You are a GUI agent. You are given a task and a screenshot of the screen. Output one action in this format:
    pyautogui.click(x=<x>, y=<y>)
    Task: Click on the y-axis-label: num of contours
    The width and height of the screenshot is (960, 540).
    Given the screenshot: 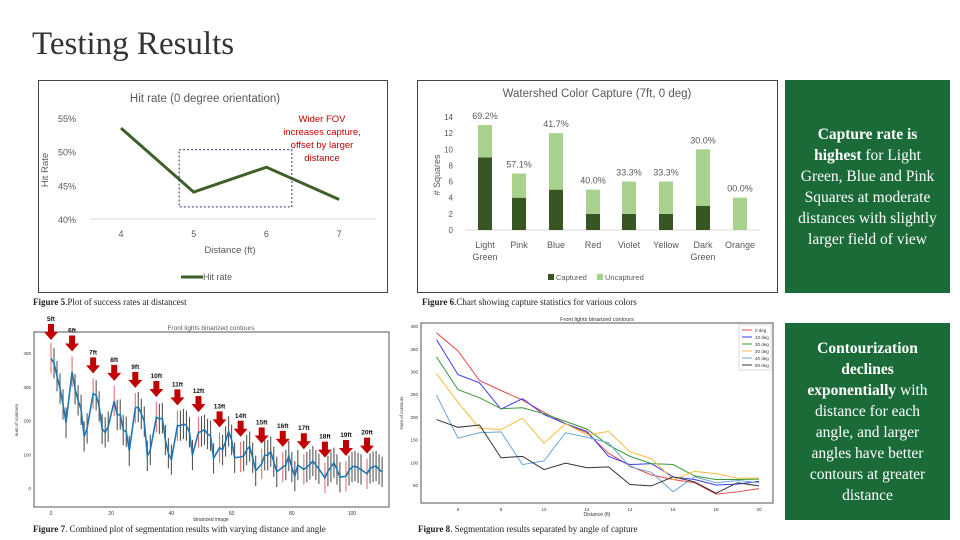 What is the action you would take?
    pyautogui.click(x=16, y=419)
    